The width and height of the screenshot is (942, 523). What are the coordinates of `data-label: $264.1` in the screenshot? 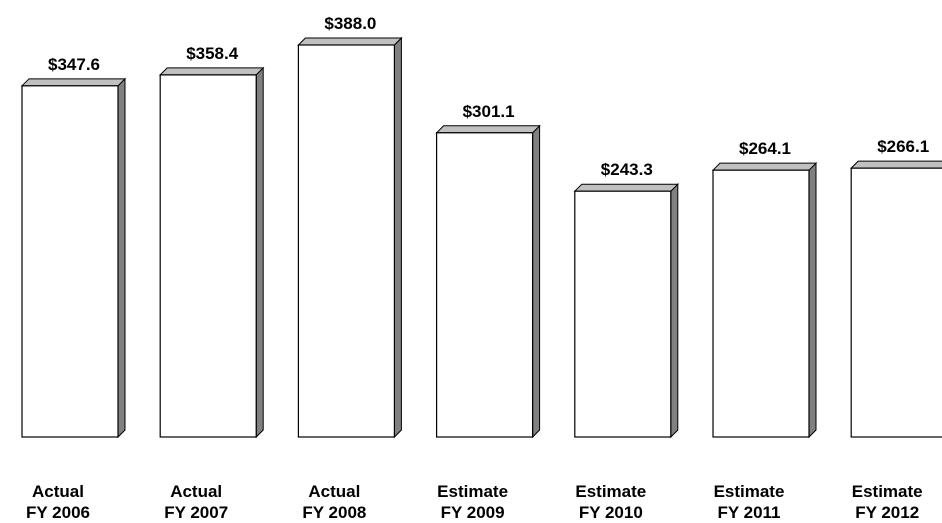 It's located at (765, 148).